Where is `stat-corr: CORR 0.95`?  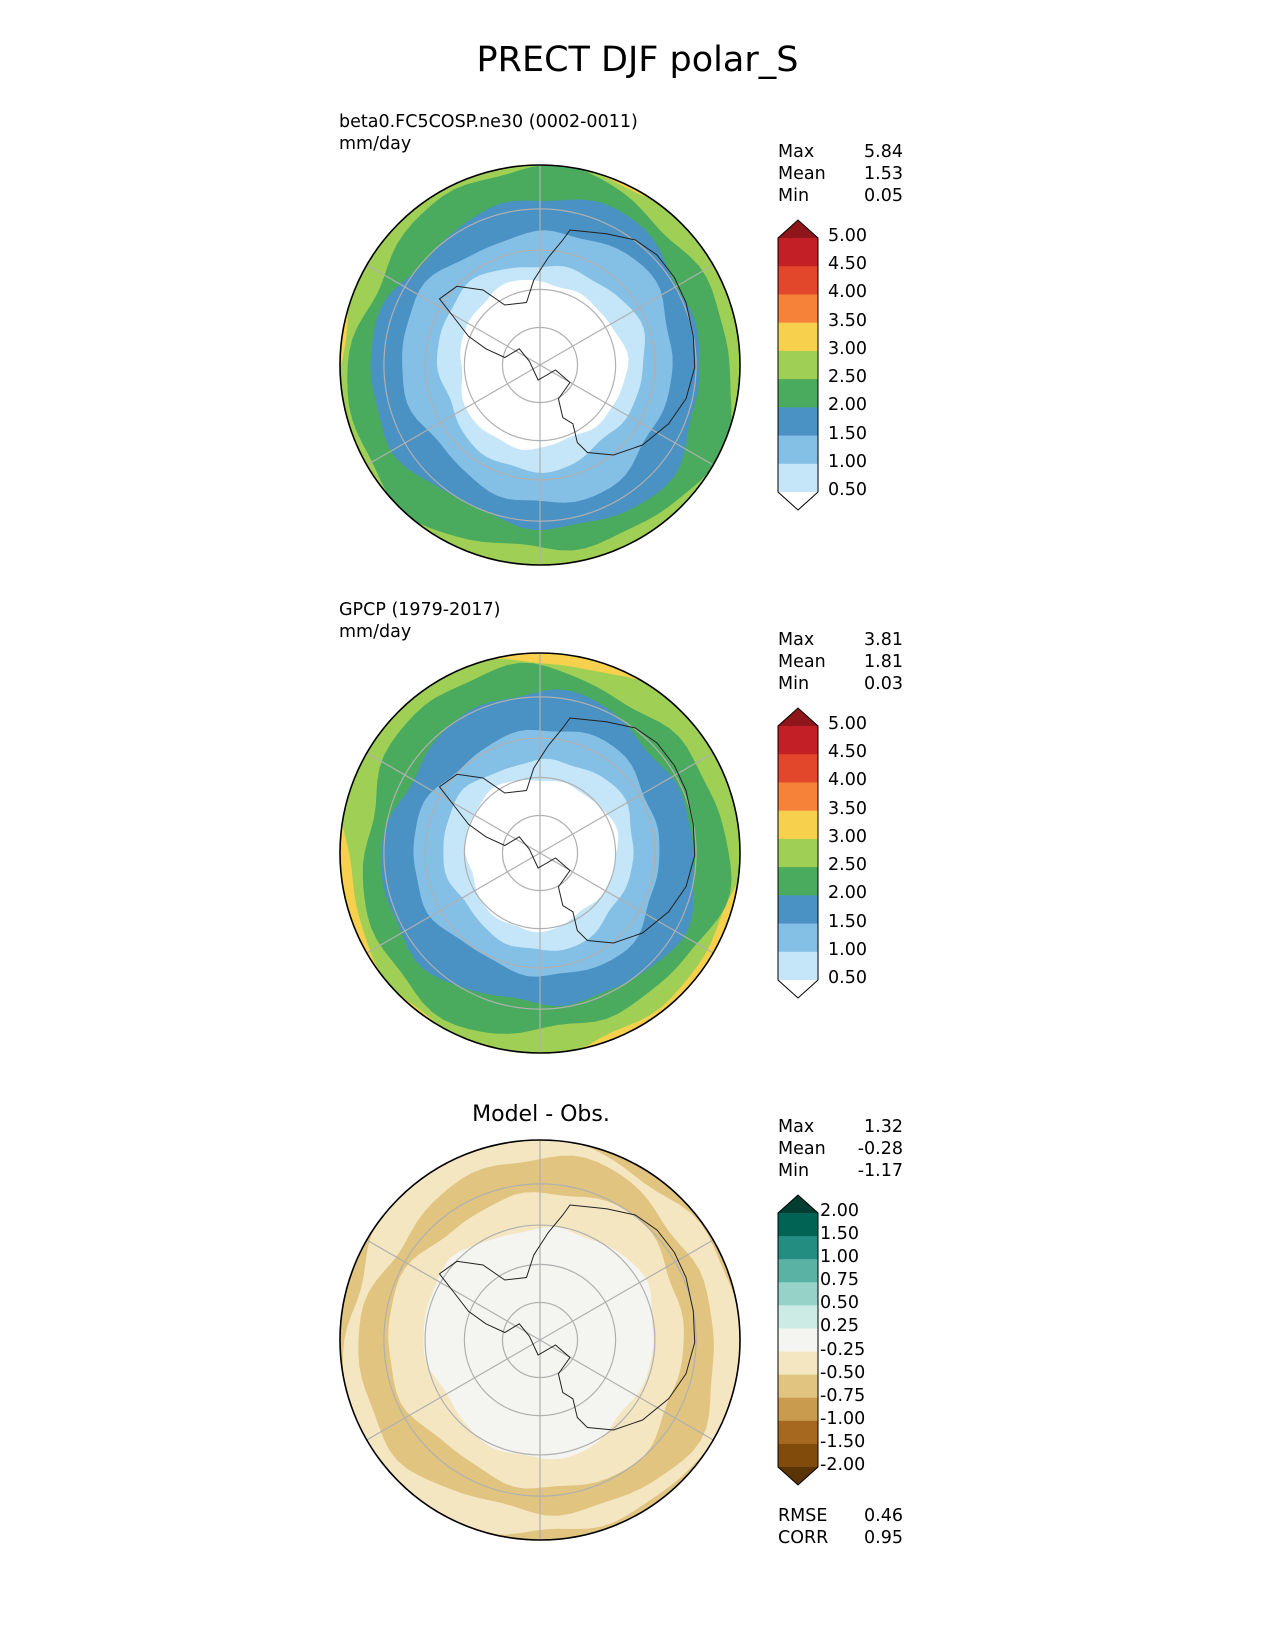 stat-corr: CORR 0.95 is located at coordinates (840, 1538).